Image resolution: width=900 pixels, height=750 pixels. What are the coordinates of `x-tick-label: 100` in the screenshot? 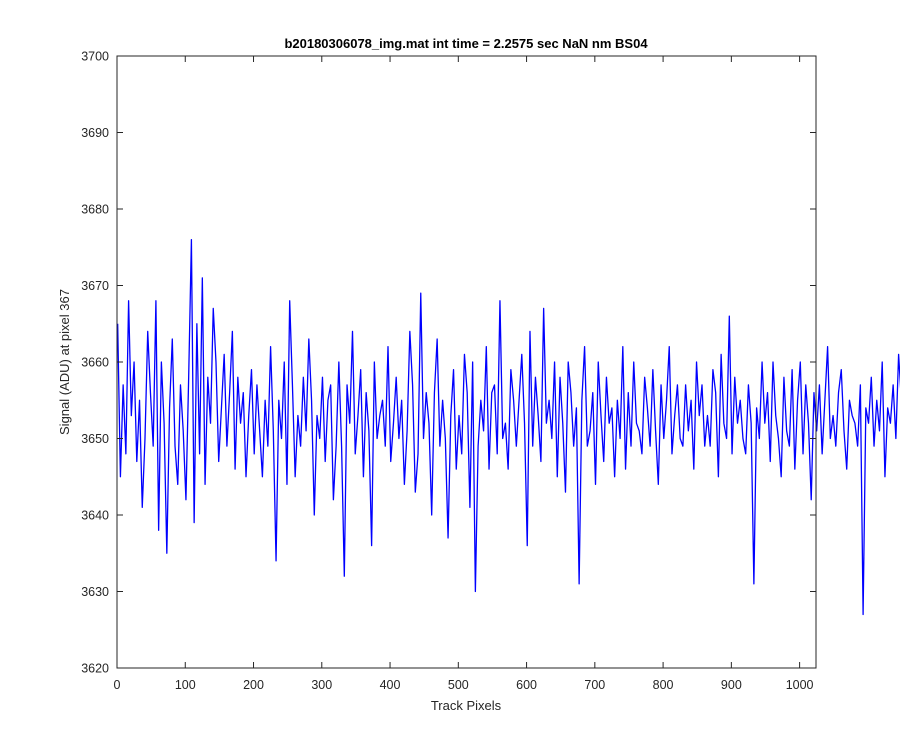 It's located at (185, 685).